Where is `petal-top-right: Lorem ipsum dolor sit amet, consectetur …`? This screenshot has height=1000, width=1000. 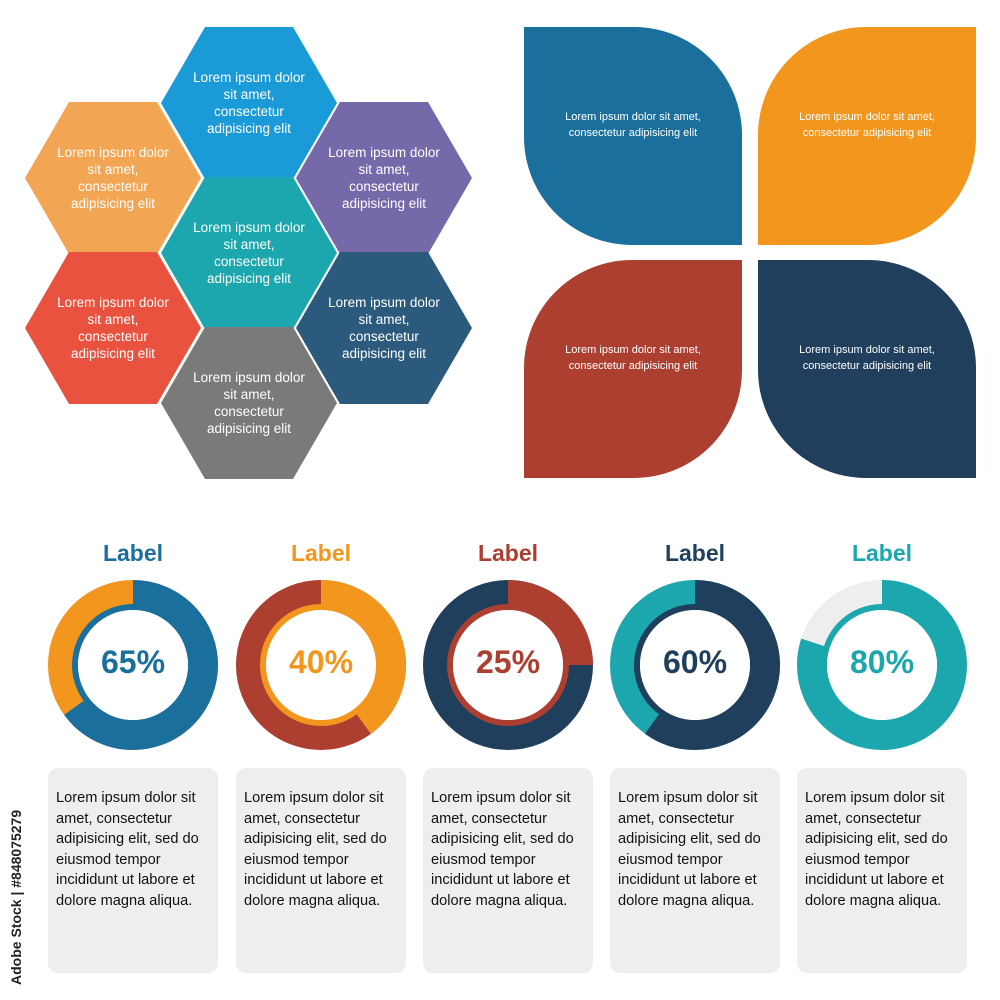 petal-top-right: Lorem ipsum dolor sit amet, consectetur … is located at coordinates (867, 136).